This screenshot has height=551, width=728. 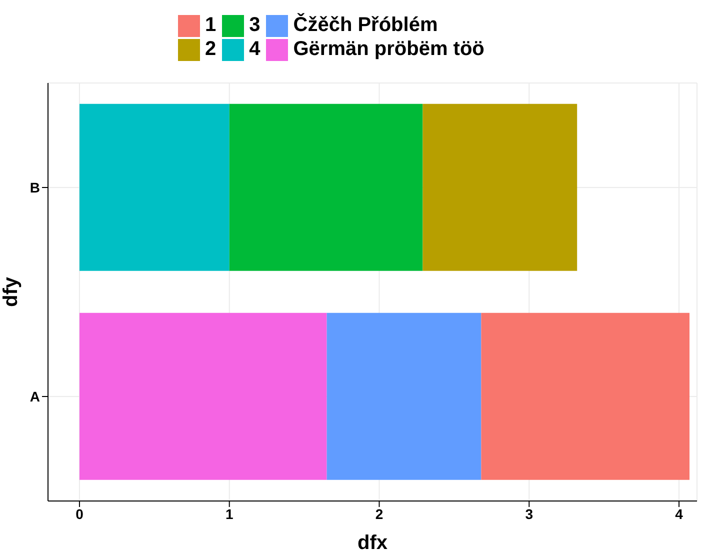 I want to click on legend-label: 2, so click(x=210, y=49).